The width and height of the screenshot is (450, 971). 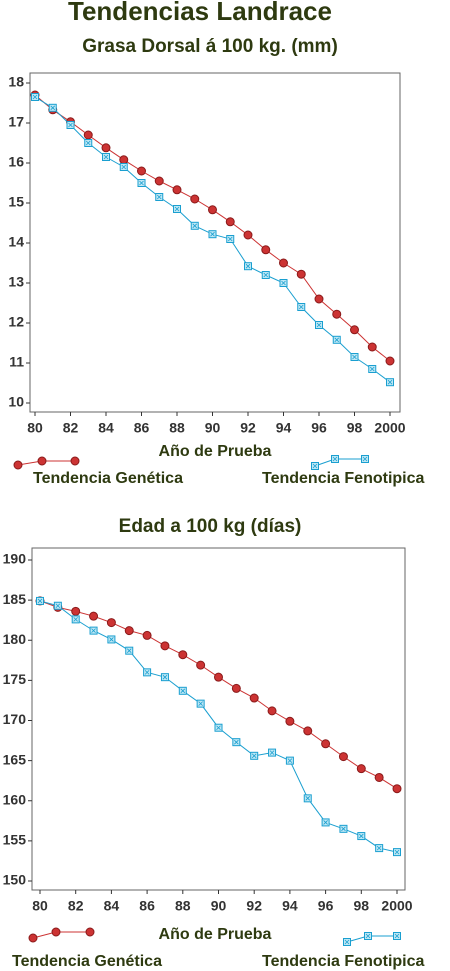 What do you see at coordinates (284, 428) in the screenshot?
I see `x-tick-label: 94` at bounding box center [284, 428].